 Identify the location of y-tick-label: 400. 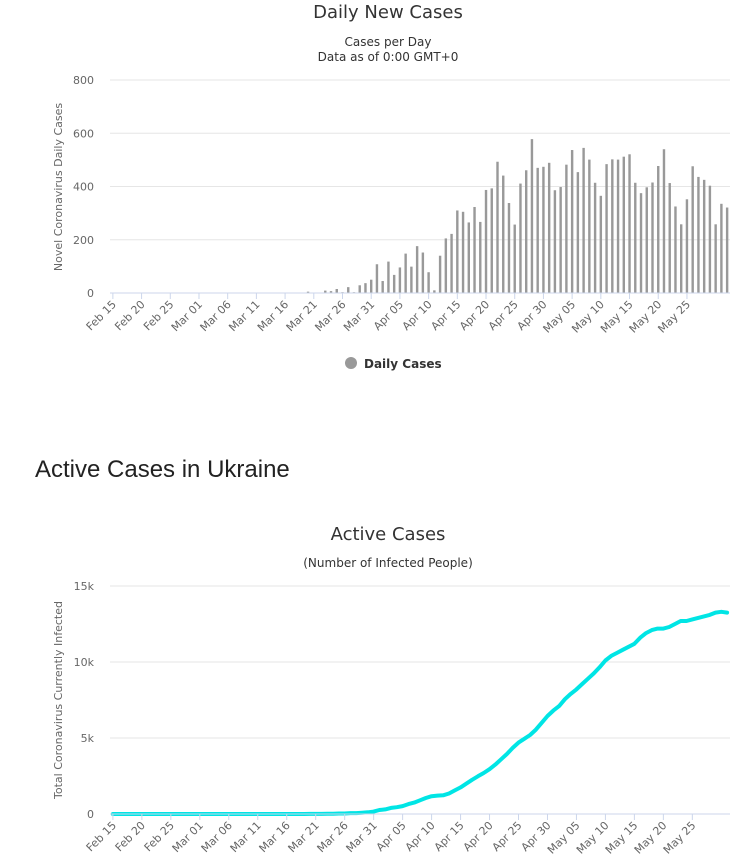
(83, 187).